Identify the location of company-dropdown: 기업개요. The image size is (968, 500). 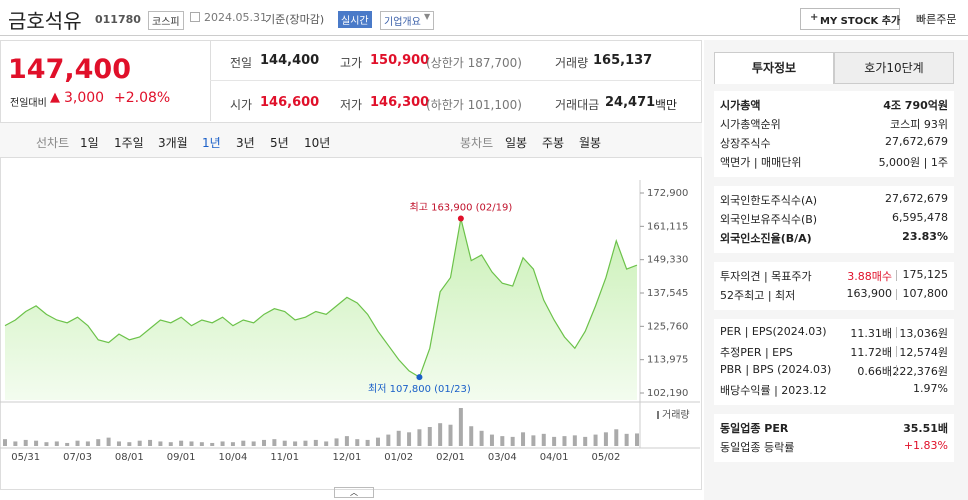
(407, 20).